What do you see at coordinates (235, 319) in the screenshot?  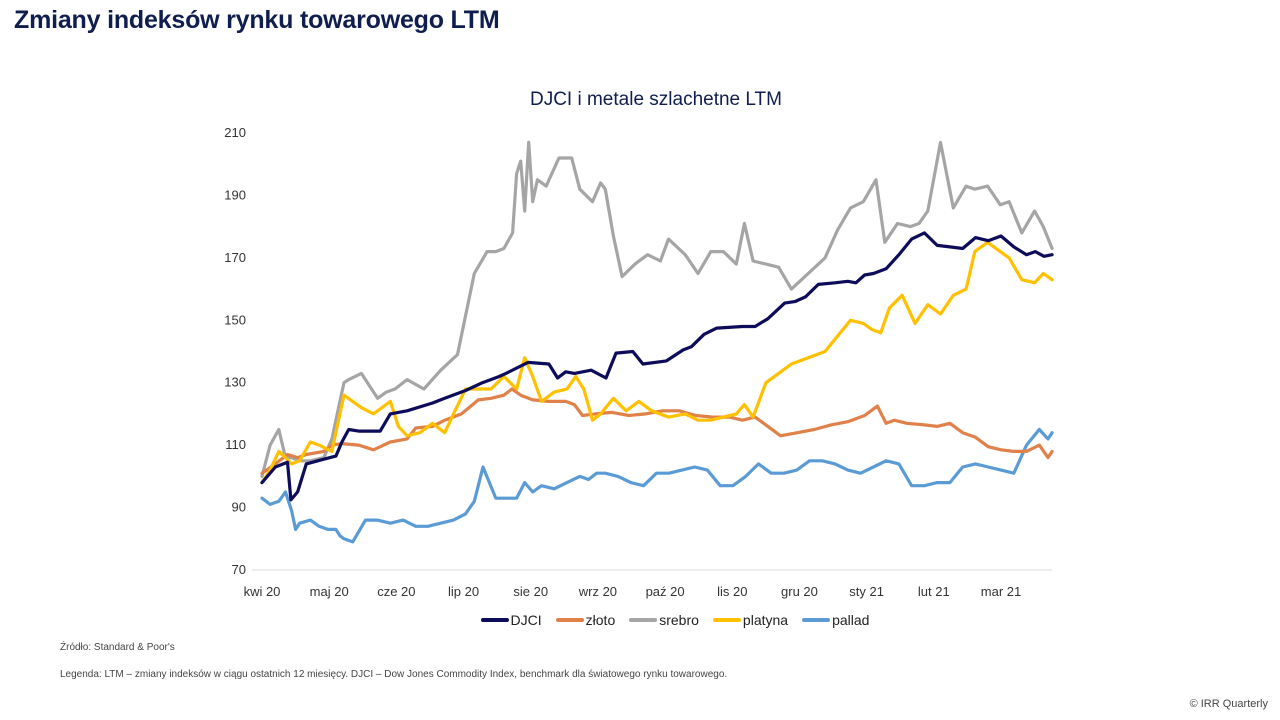 I see `y-tick-label: 150` at bounding box center [235, 319].